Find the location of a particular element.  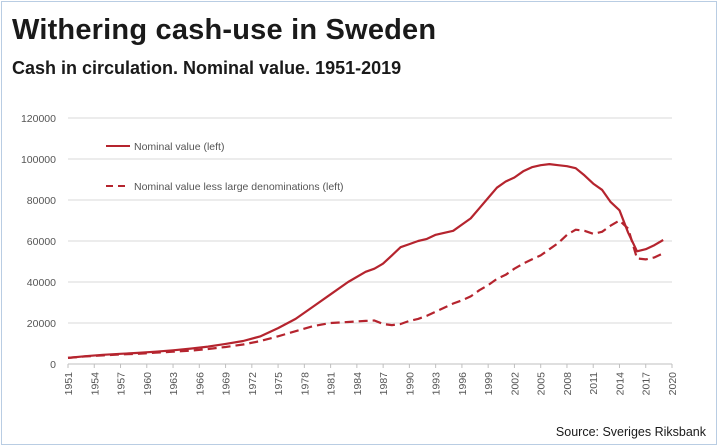

x-tick-label: 2011 is located at coordinates (594, 383).